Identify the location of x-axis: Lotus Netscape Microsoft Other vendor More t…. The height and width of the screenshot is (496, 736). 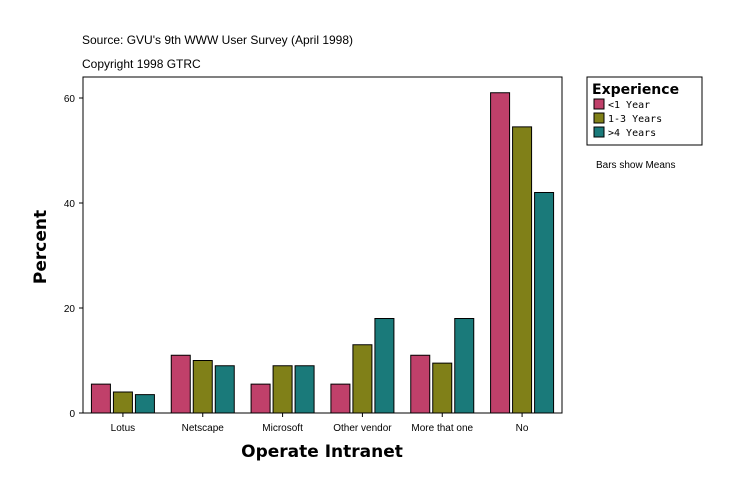
(320, 423).